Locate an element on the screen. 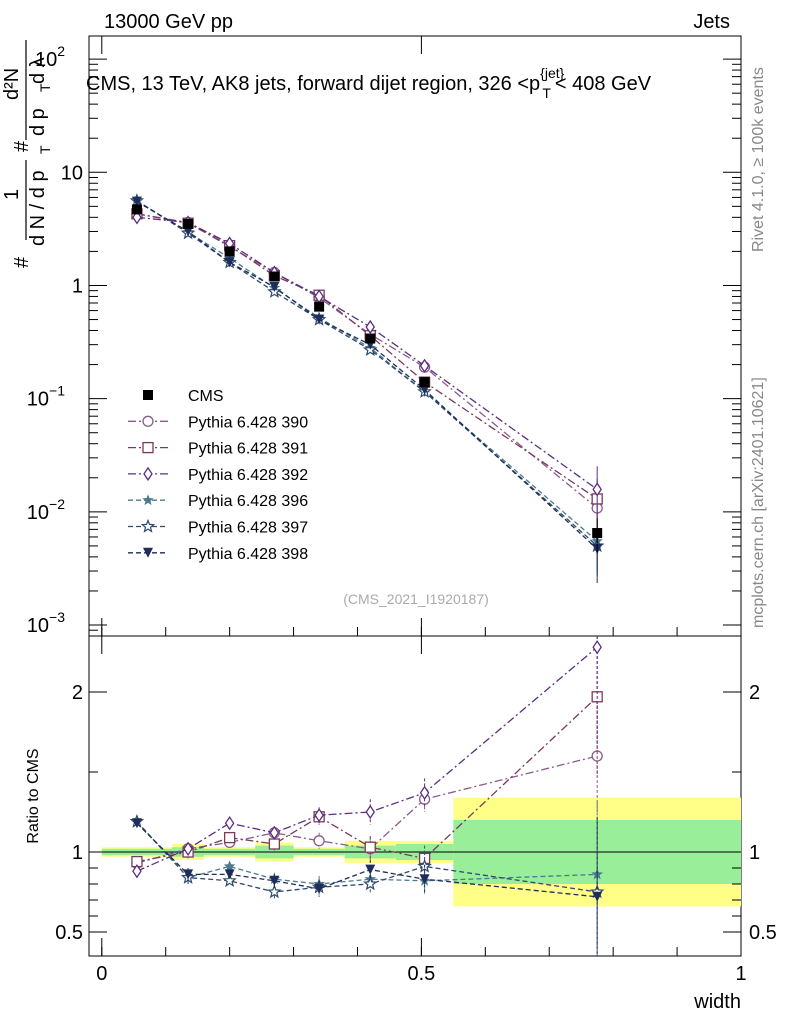  ylabel-frac2-sub: T is located at coordinates (45, 87).